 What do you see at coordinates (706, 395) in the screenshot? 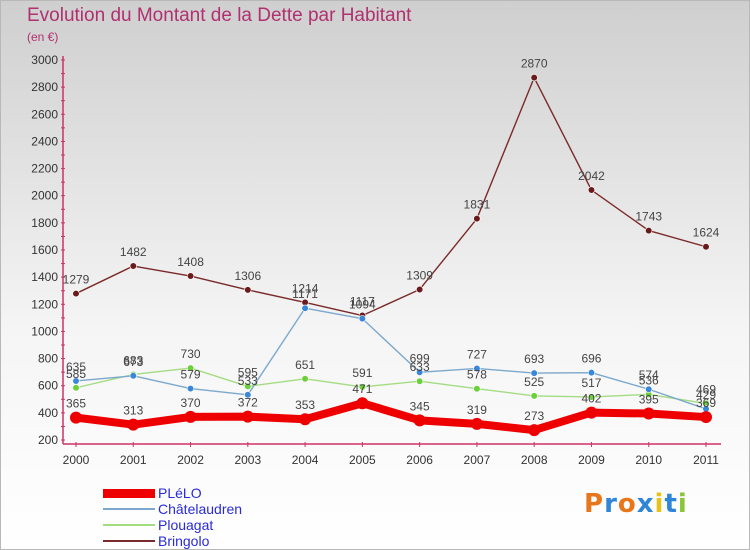
I see `data-label: 429` at bounding box center [706, 395].